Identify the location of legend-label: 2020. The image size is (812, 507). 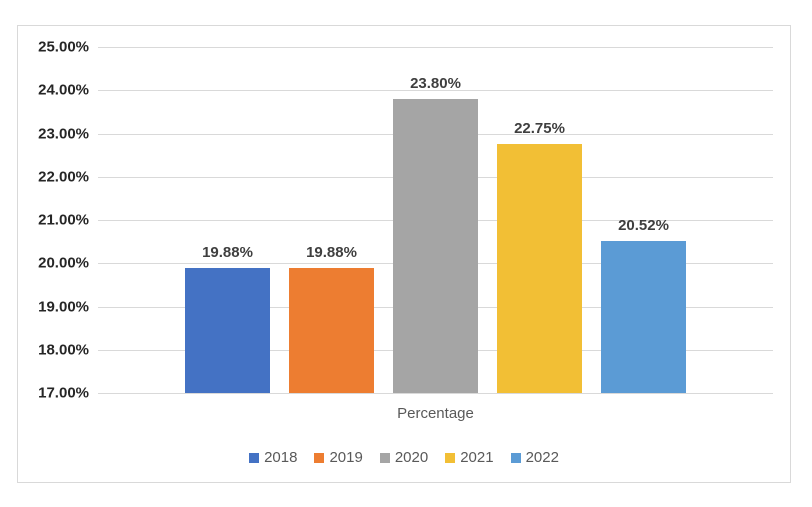
(411, 457).